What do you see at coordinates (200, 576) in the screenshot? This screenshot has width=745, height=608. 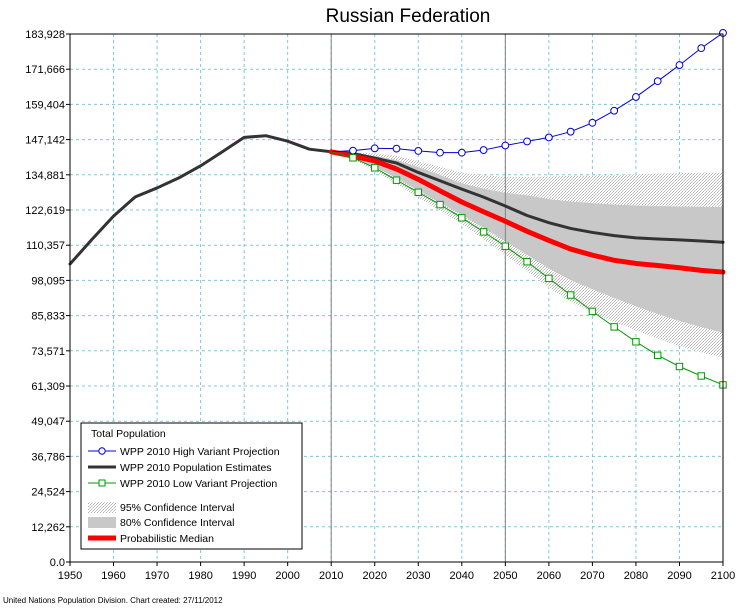 I see `x-tick-label: 1980` at bounding box center [200, 576].